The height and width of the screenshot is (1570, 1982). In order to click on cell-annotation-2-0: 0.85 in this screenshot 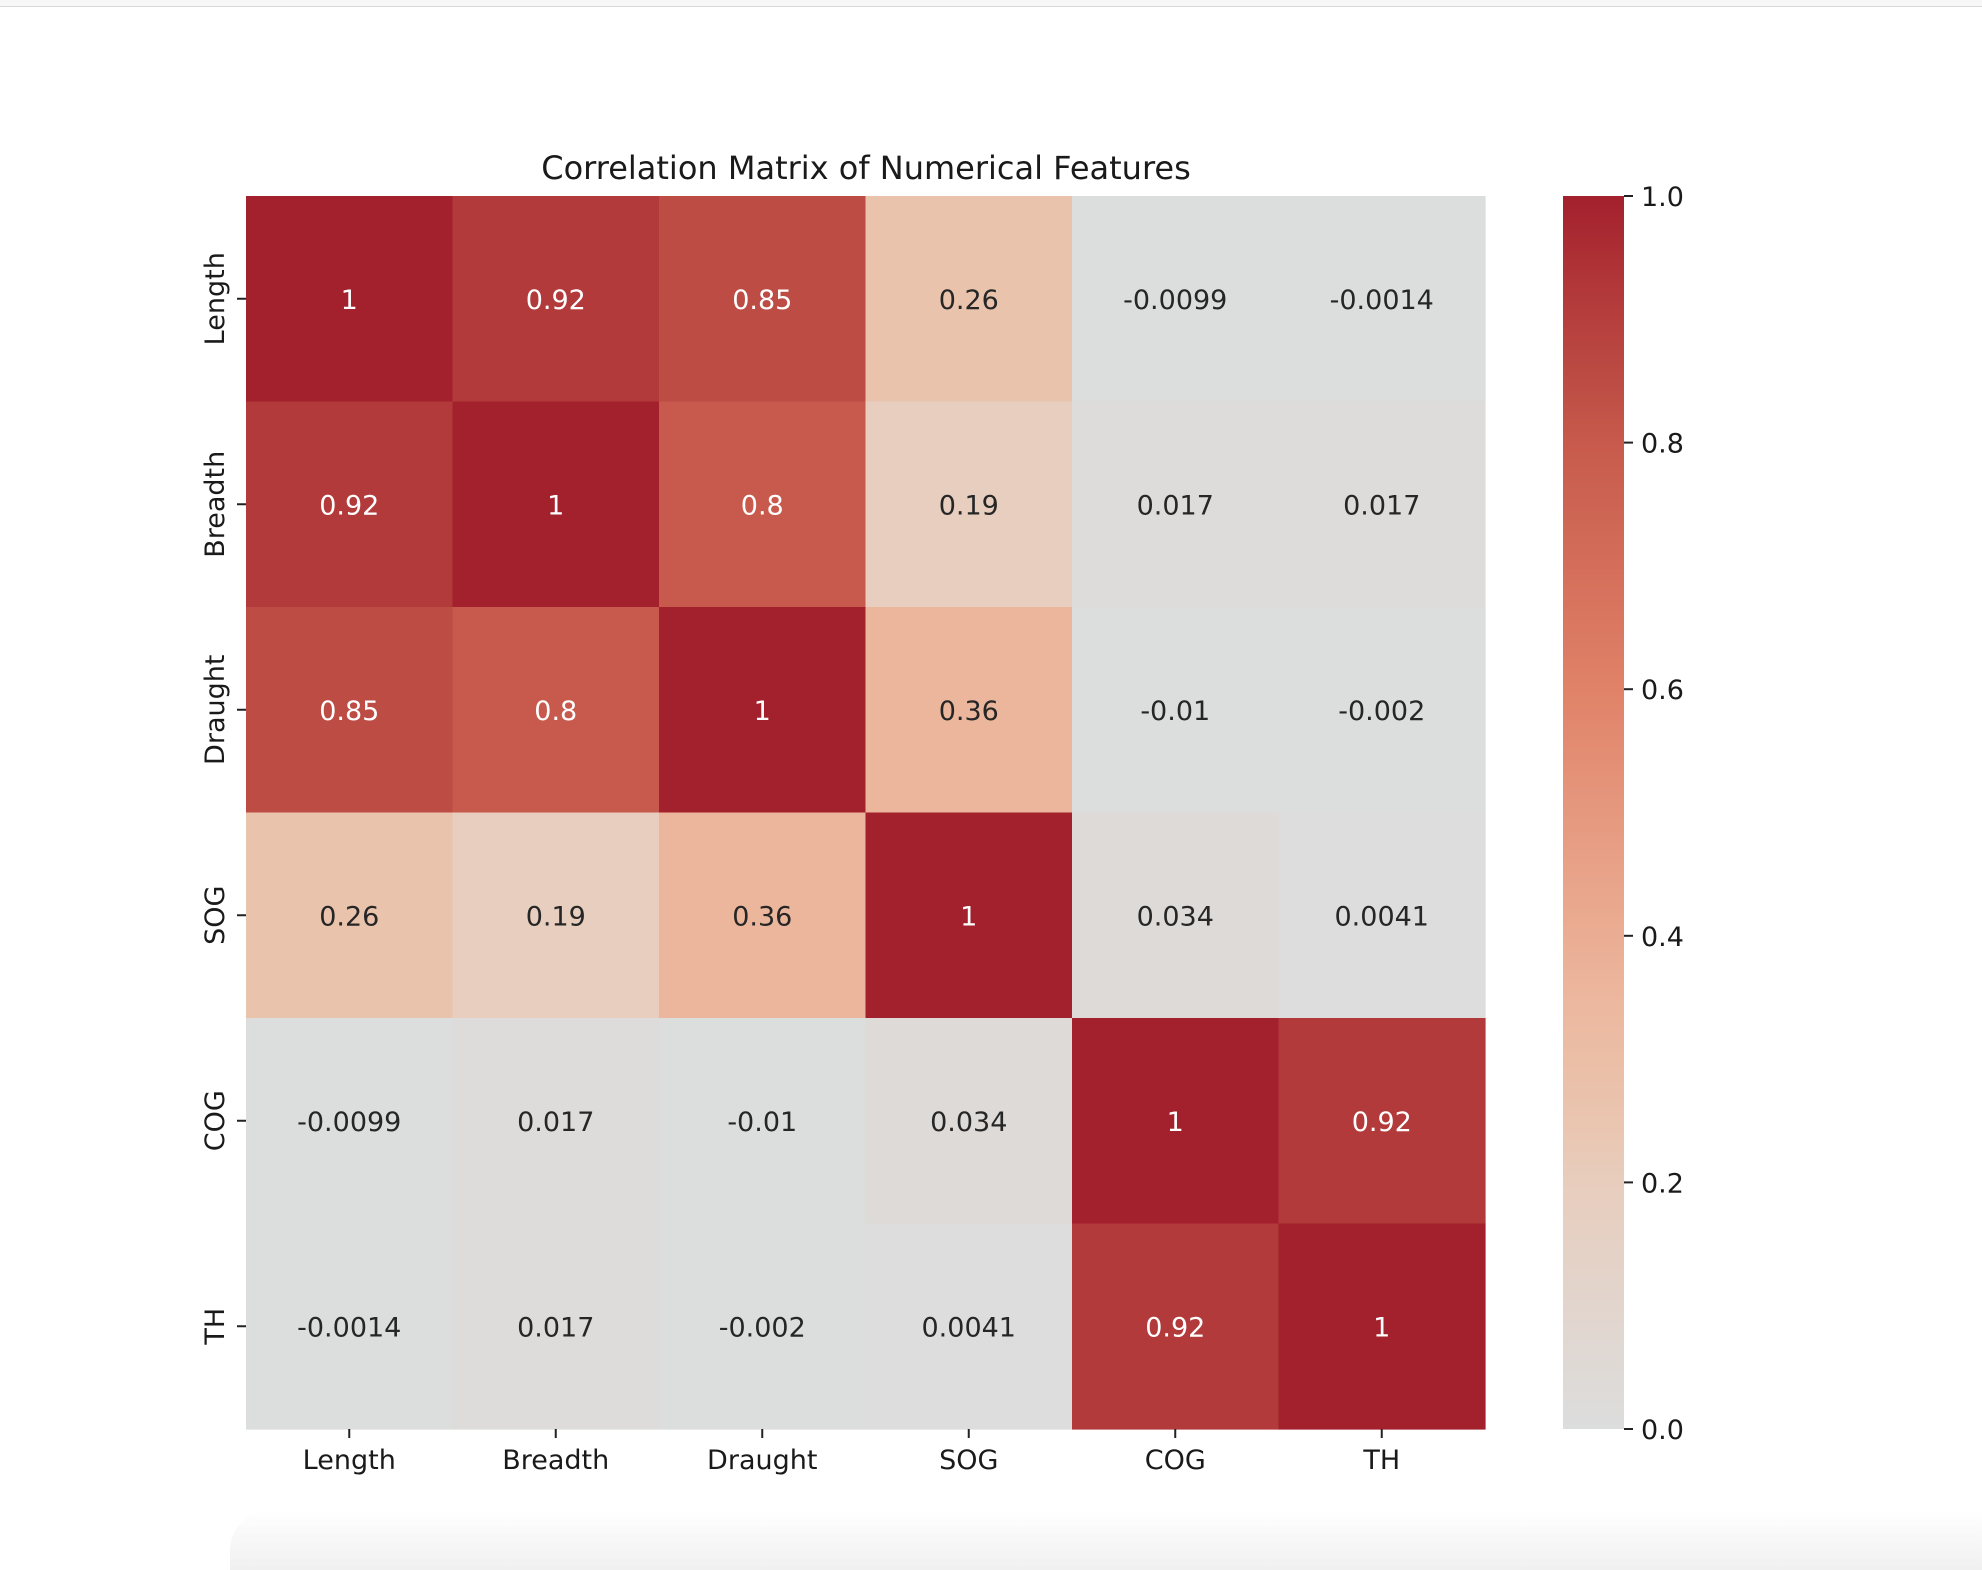, I will do `click(349, 711)`.